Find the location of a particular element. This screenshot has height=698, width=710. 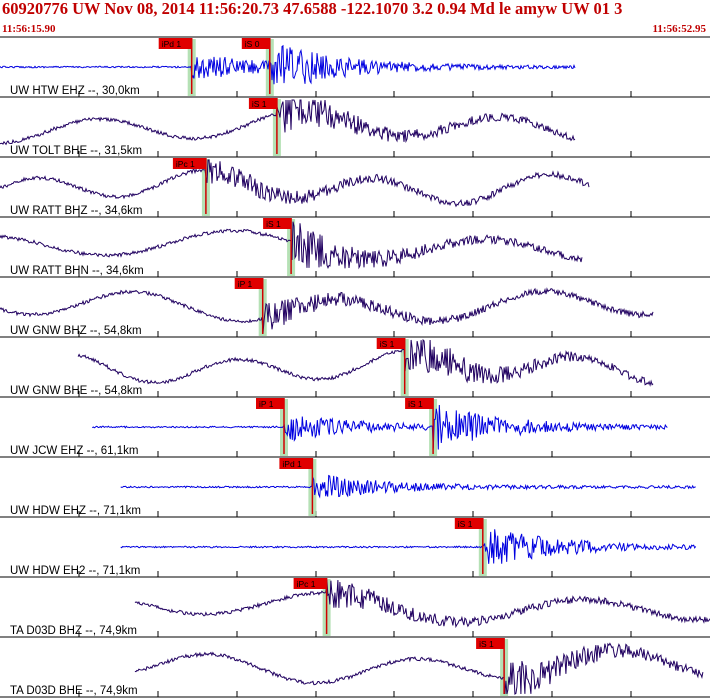

station-label: UW RATT BHZ --, 34,6km is located at coordinates (76, 211).